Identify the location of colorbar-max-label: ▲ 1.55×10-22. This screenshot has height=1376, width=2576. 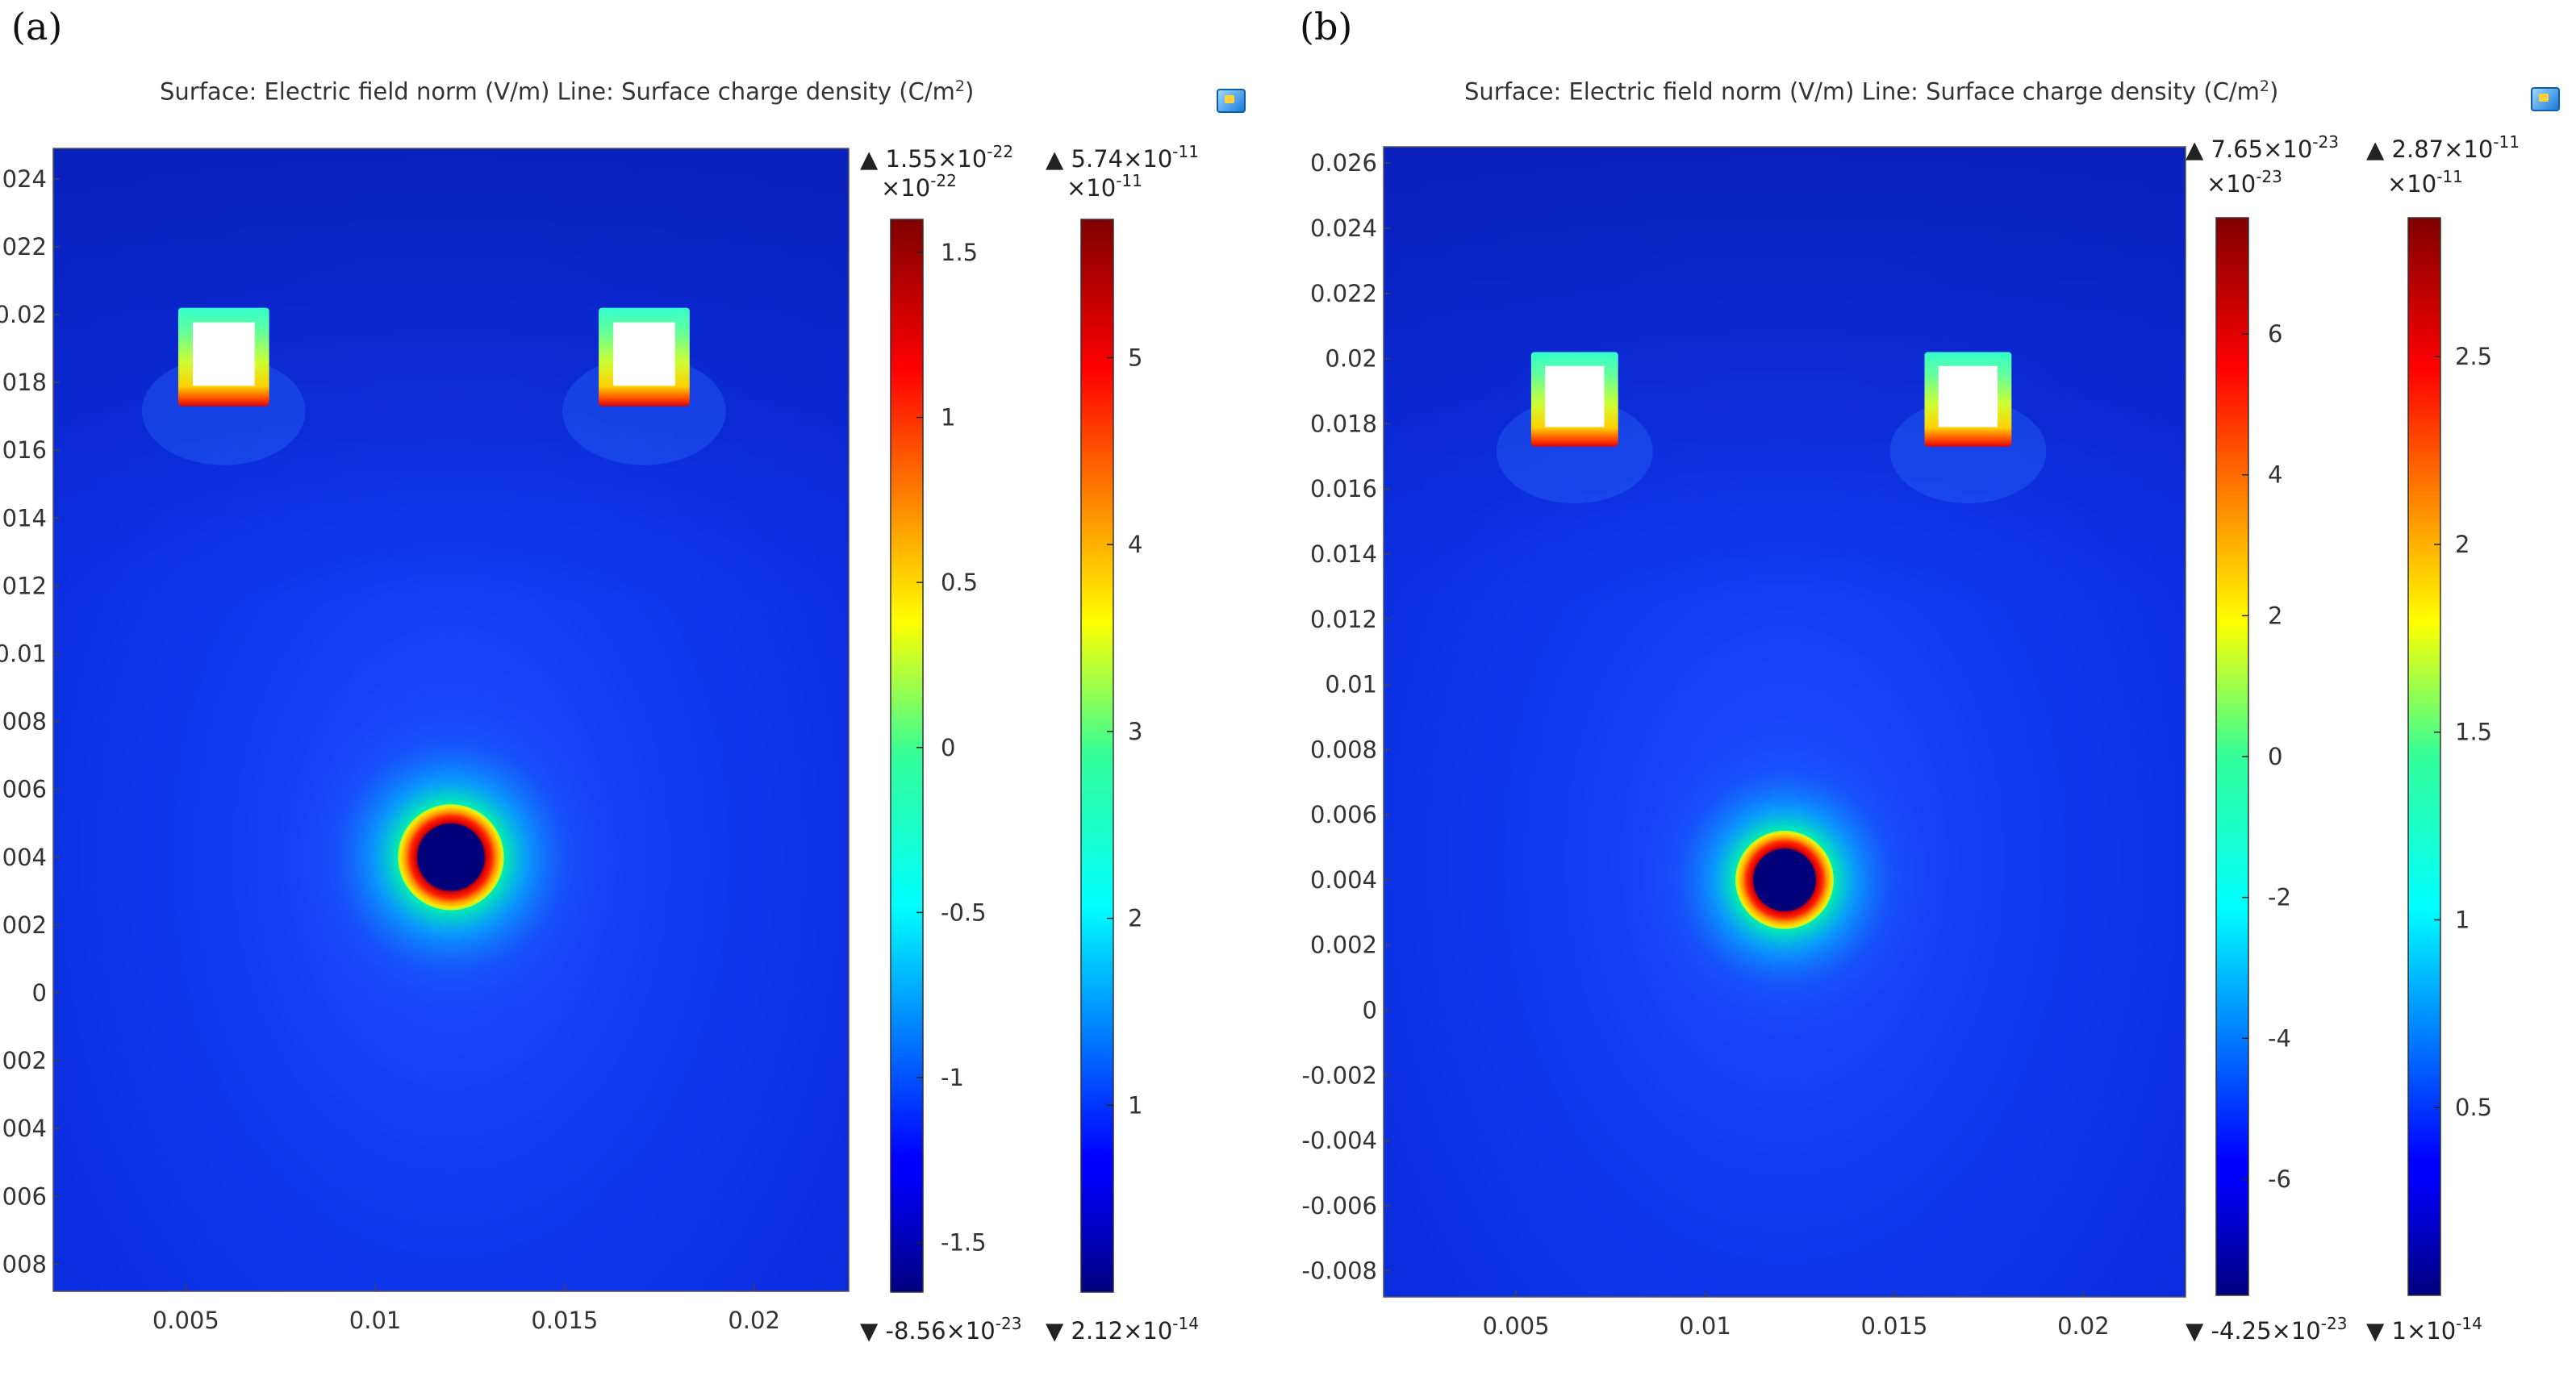
(937, 157).